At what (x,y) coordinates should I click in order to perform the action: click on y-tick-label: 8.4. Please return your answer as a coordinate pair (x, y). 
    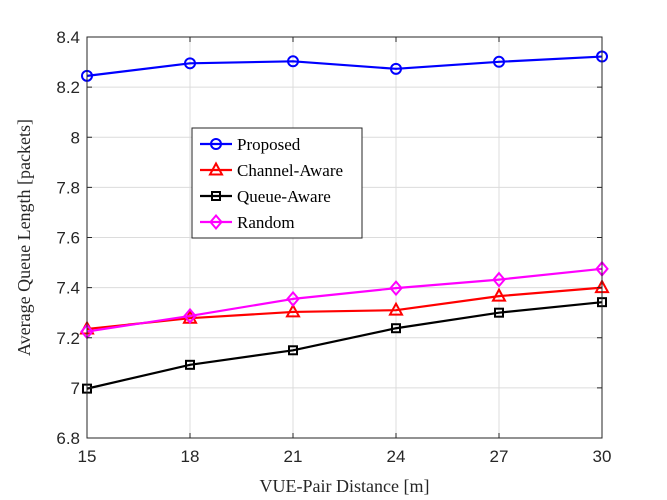
    Looking at the image, I should click on (68, 37).